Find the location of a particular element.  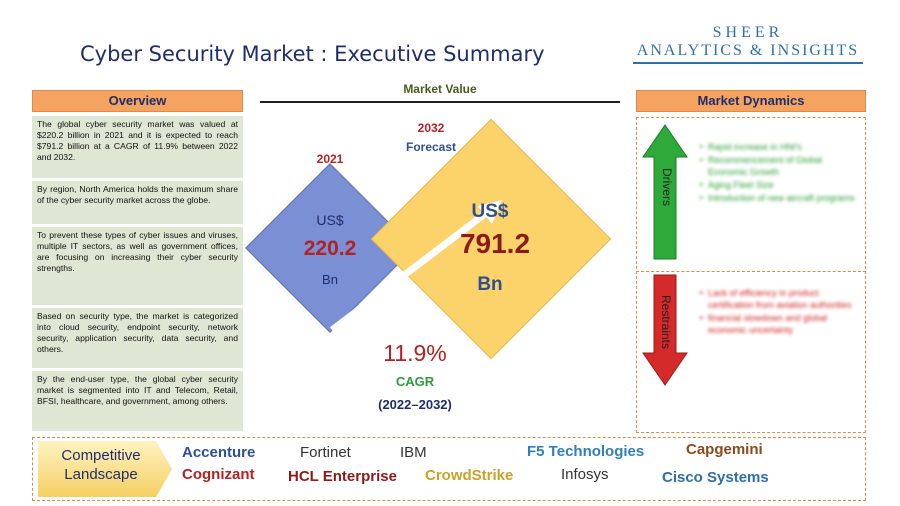

market-value-divider is located at coordinates (440, 102).